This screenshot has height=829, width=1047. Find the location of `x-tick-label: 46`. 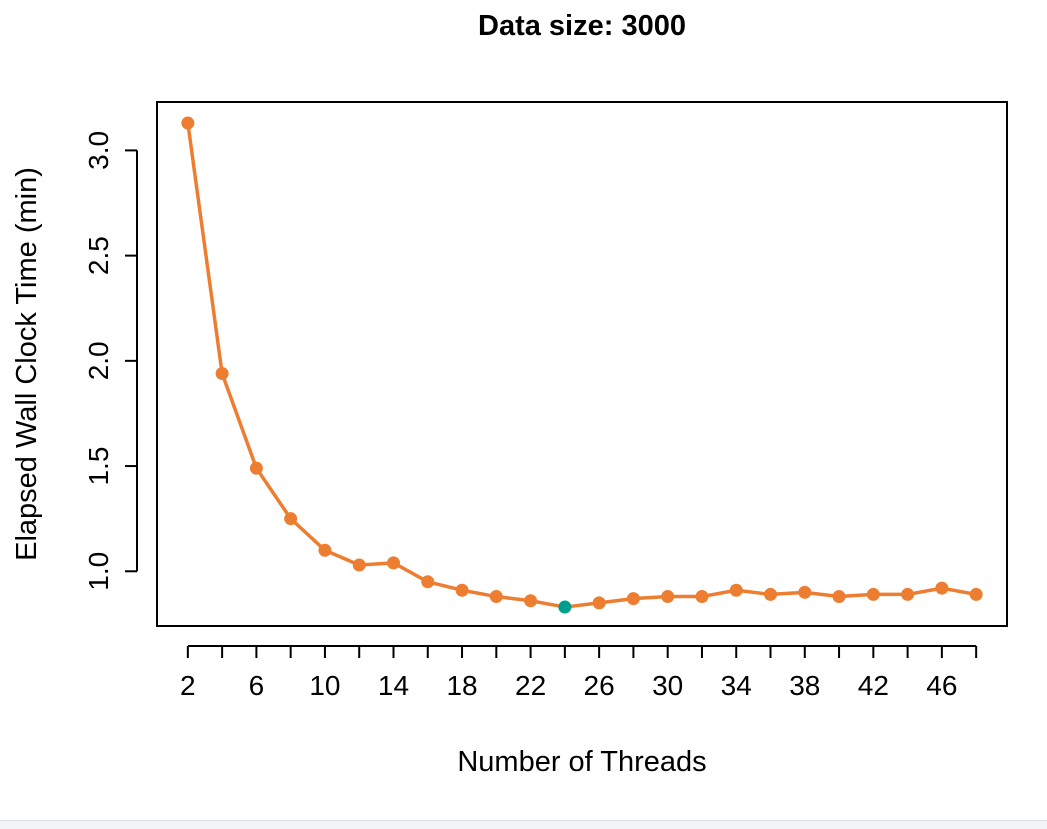

x-tick-label: 46 is located at coordinates (941, 685).